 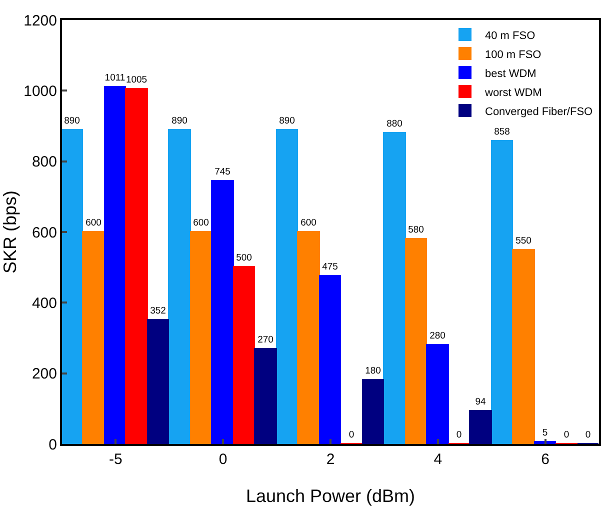 What do you see at coordinates (137, 80) in the screenshot?
I see `data-label: 1005` at bounding box center [137, 80].